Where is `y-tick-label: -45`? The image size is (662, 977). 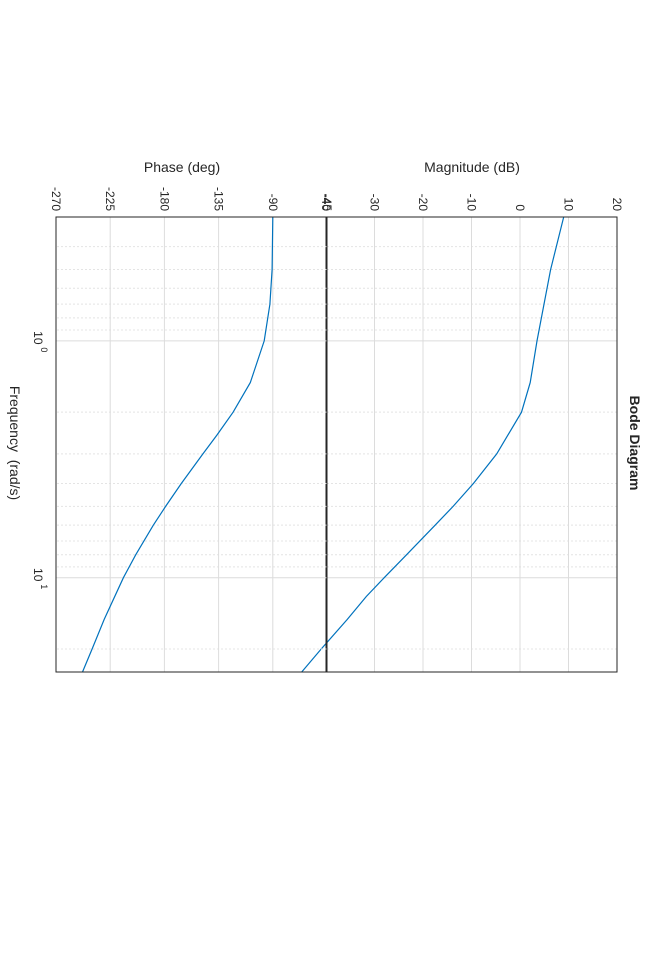 y-tick-label: -45 is located at coordinates (327, 203).